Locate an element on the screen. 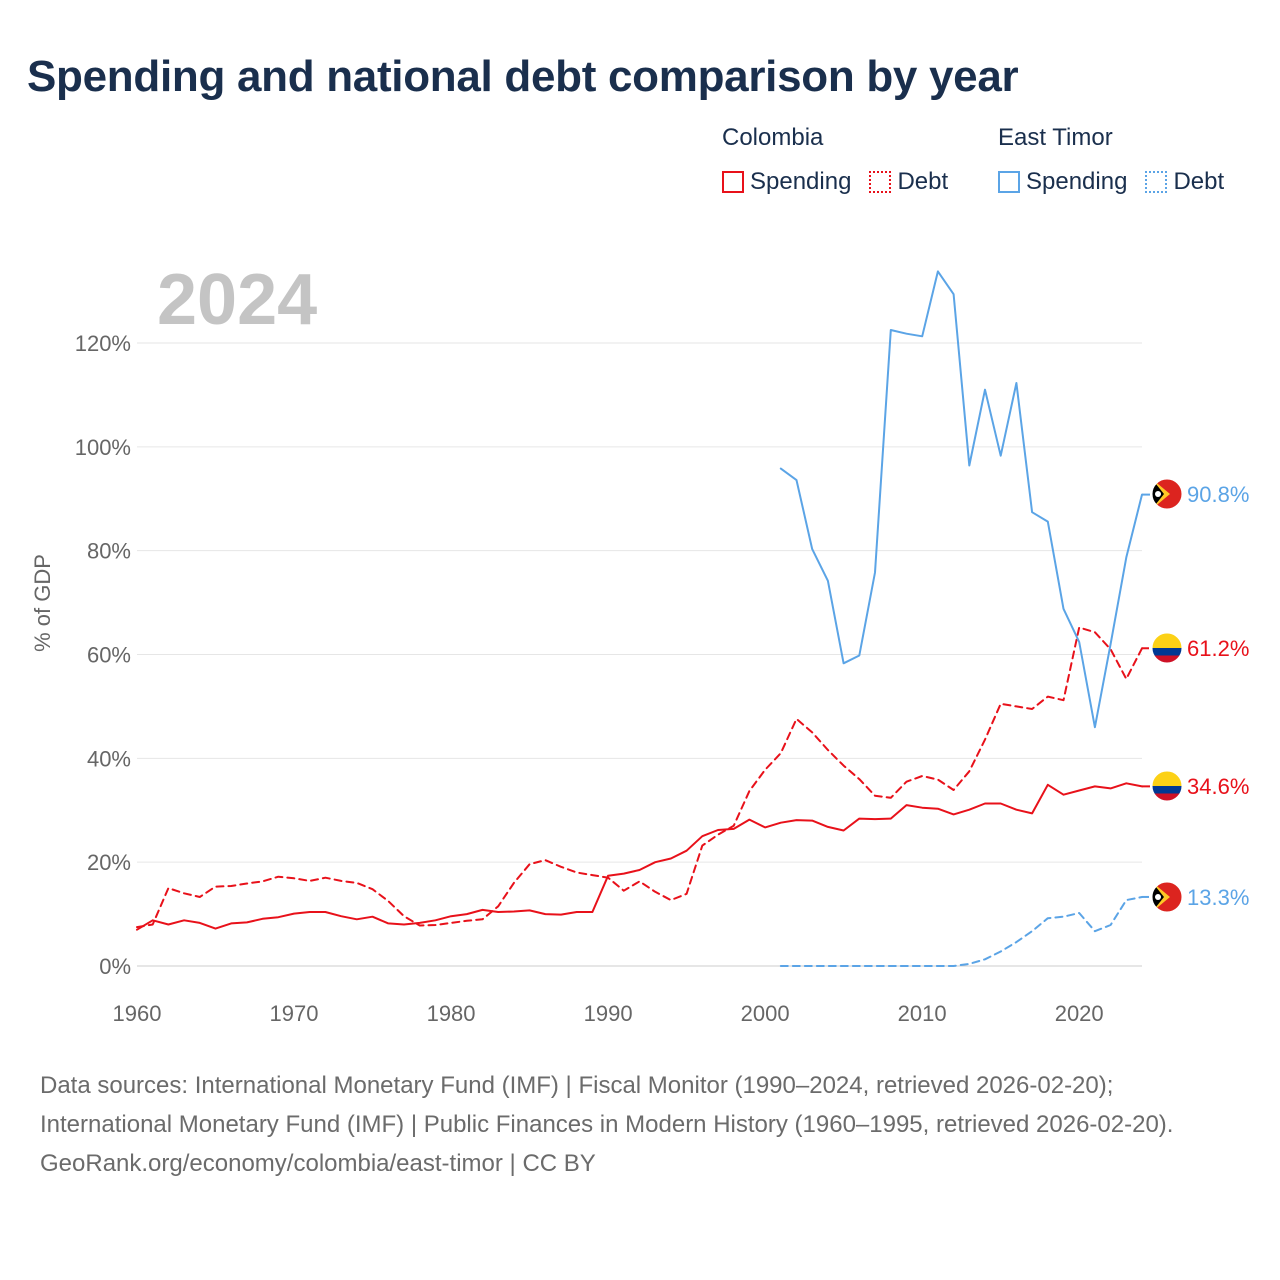 This screenshot has width=1280, height=1280. y-tick-label: 40% is located at coordinates (109, 758).